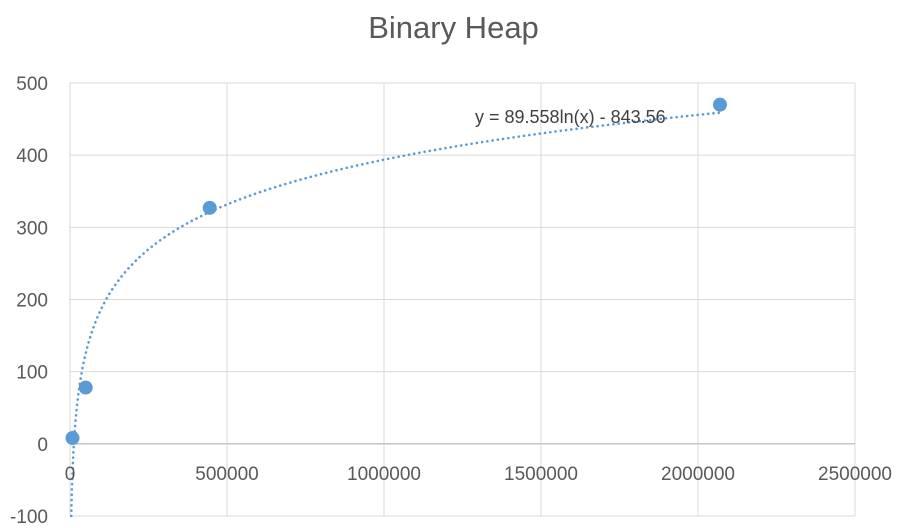 This screenshot has width=907, height=528. I want to click on chart-title: Binary Heap, so click(453, 27).